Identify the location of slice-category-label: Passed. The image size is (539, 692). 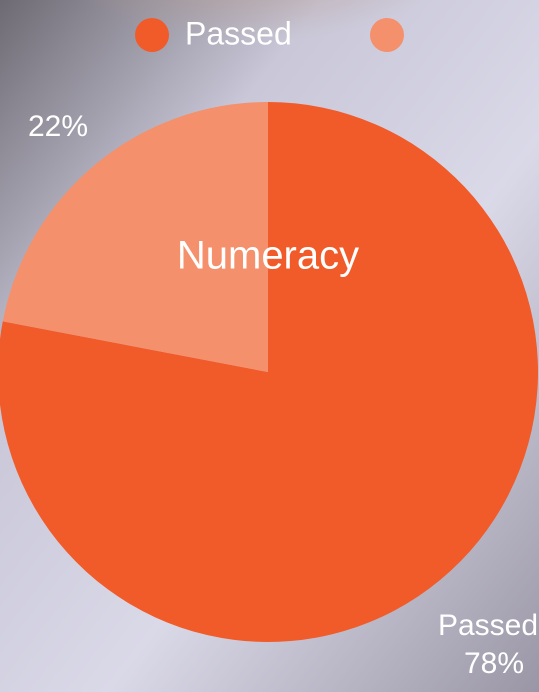
(488, 625).